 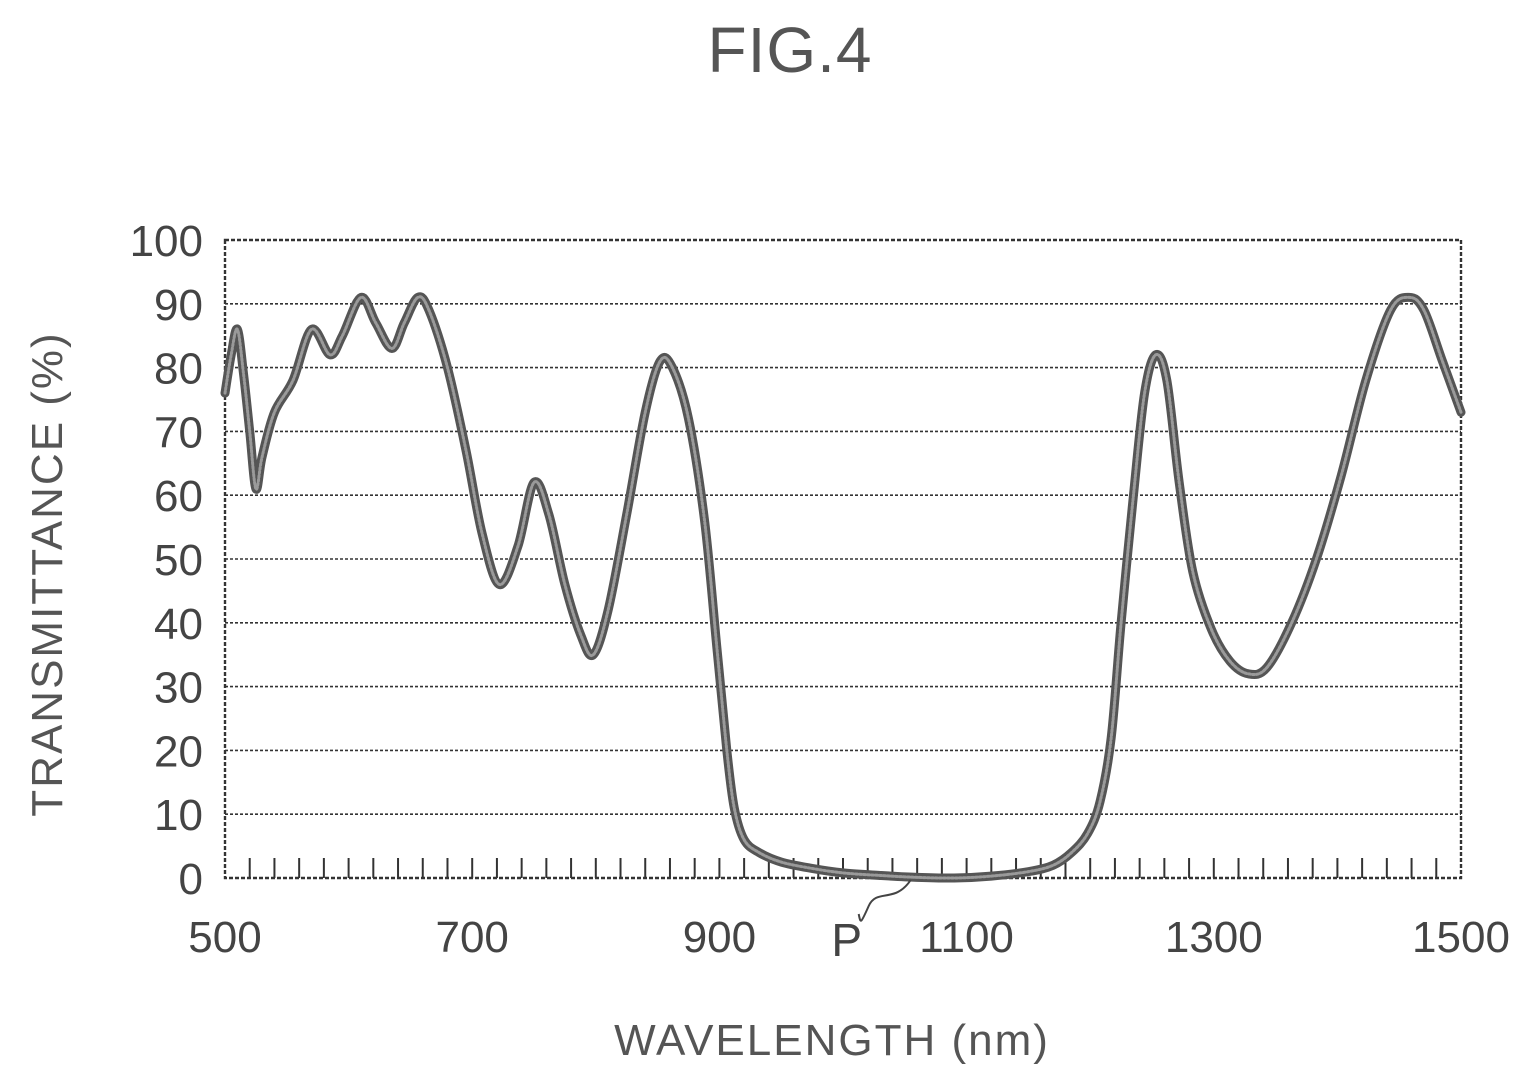 What do you see at coordinates (832, 1040) in the screenshot?
I see `x-axis-label: WAVELENGTH (nm)` at bounding box center [832, 1040].